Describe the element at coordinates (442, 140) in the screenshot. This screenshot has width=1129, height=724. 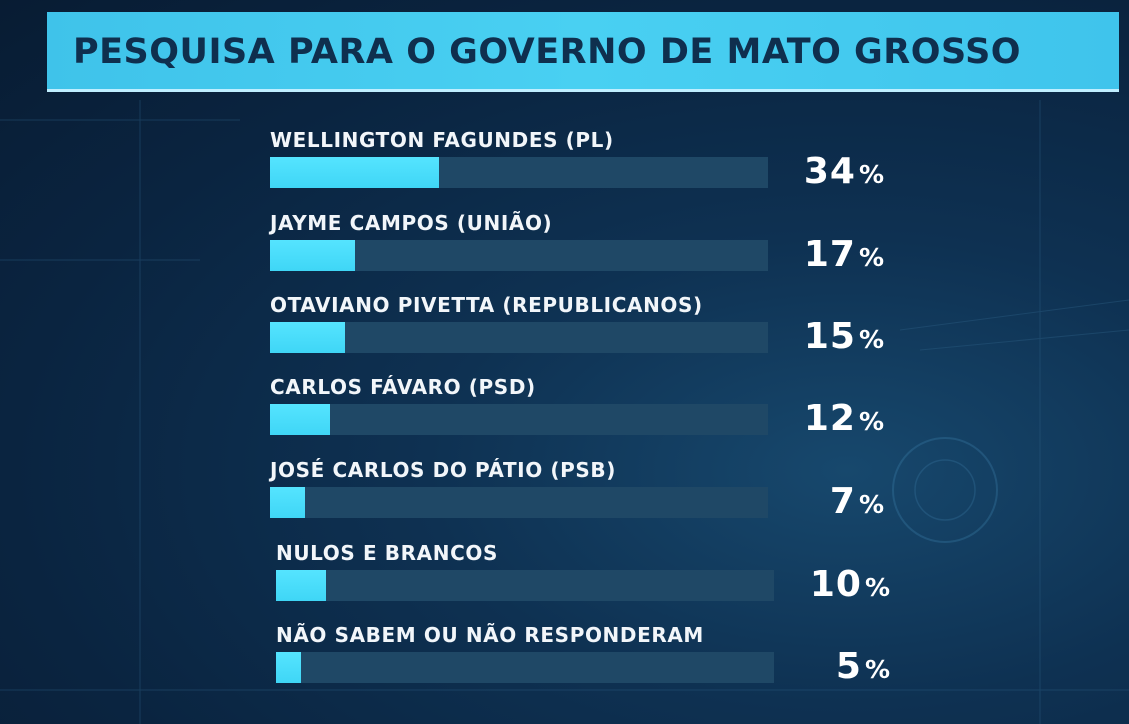
I see `bar-label: WELLINGTON FAGUNDES (PL)` at that location.